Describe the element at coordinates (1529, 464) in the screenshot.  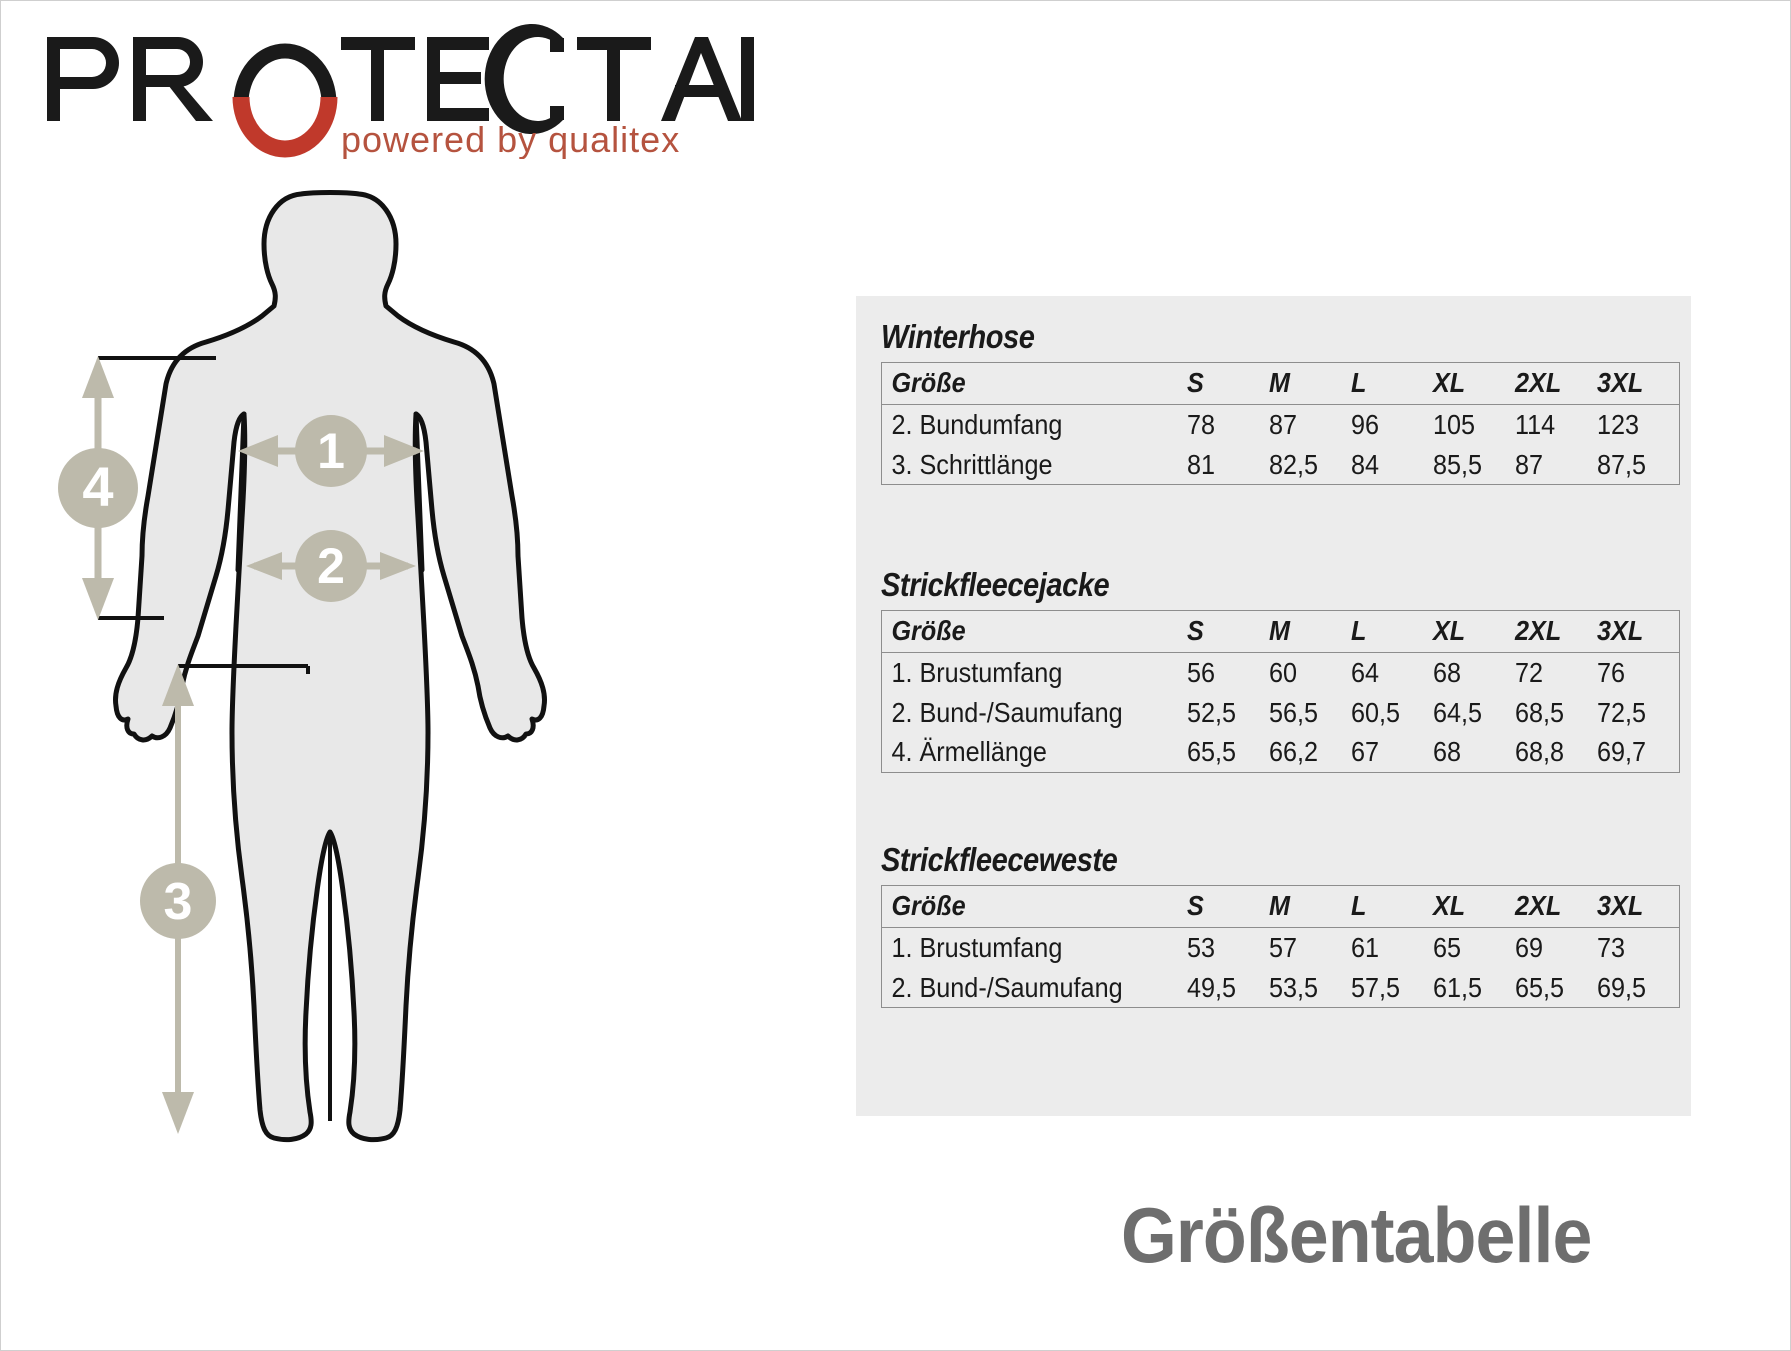
I see `cell-2xl: 87` at that location.